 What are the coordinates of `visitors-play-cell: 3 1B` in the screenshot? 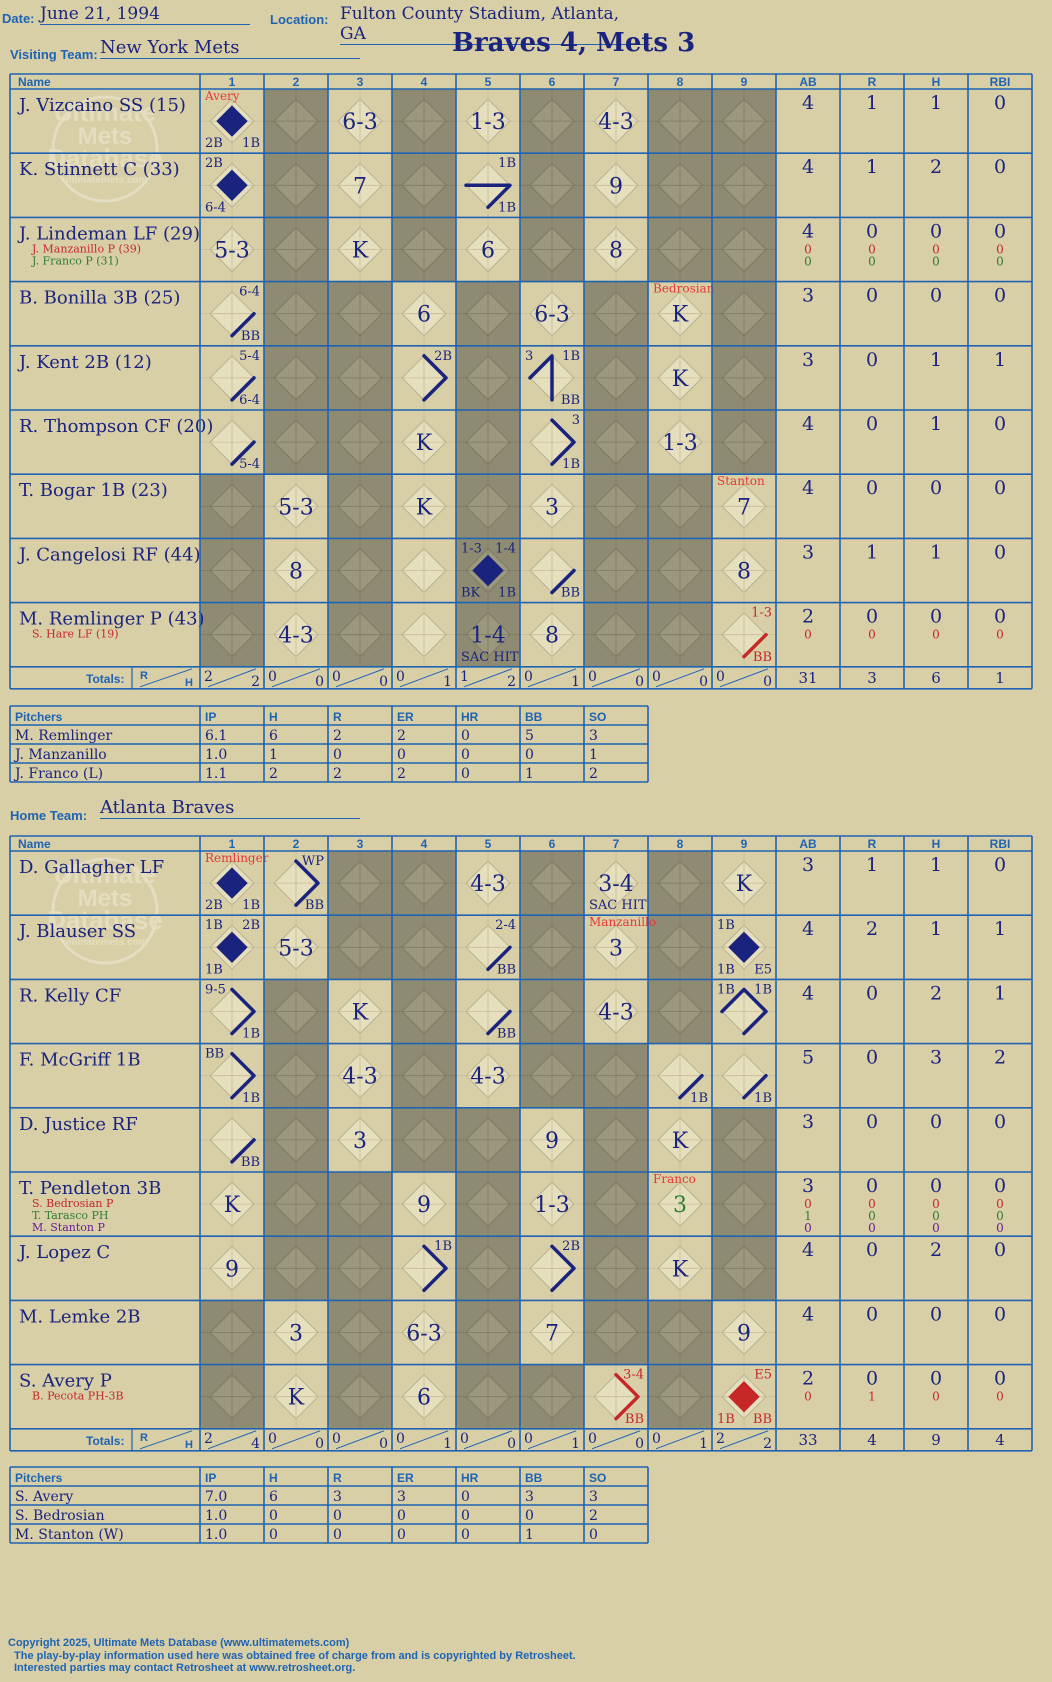 It's located at (565, 442).